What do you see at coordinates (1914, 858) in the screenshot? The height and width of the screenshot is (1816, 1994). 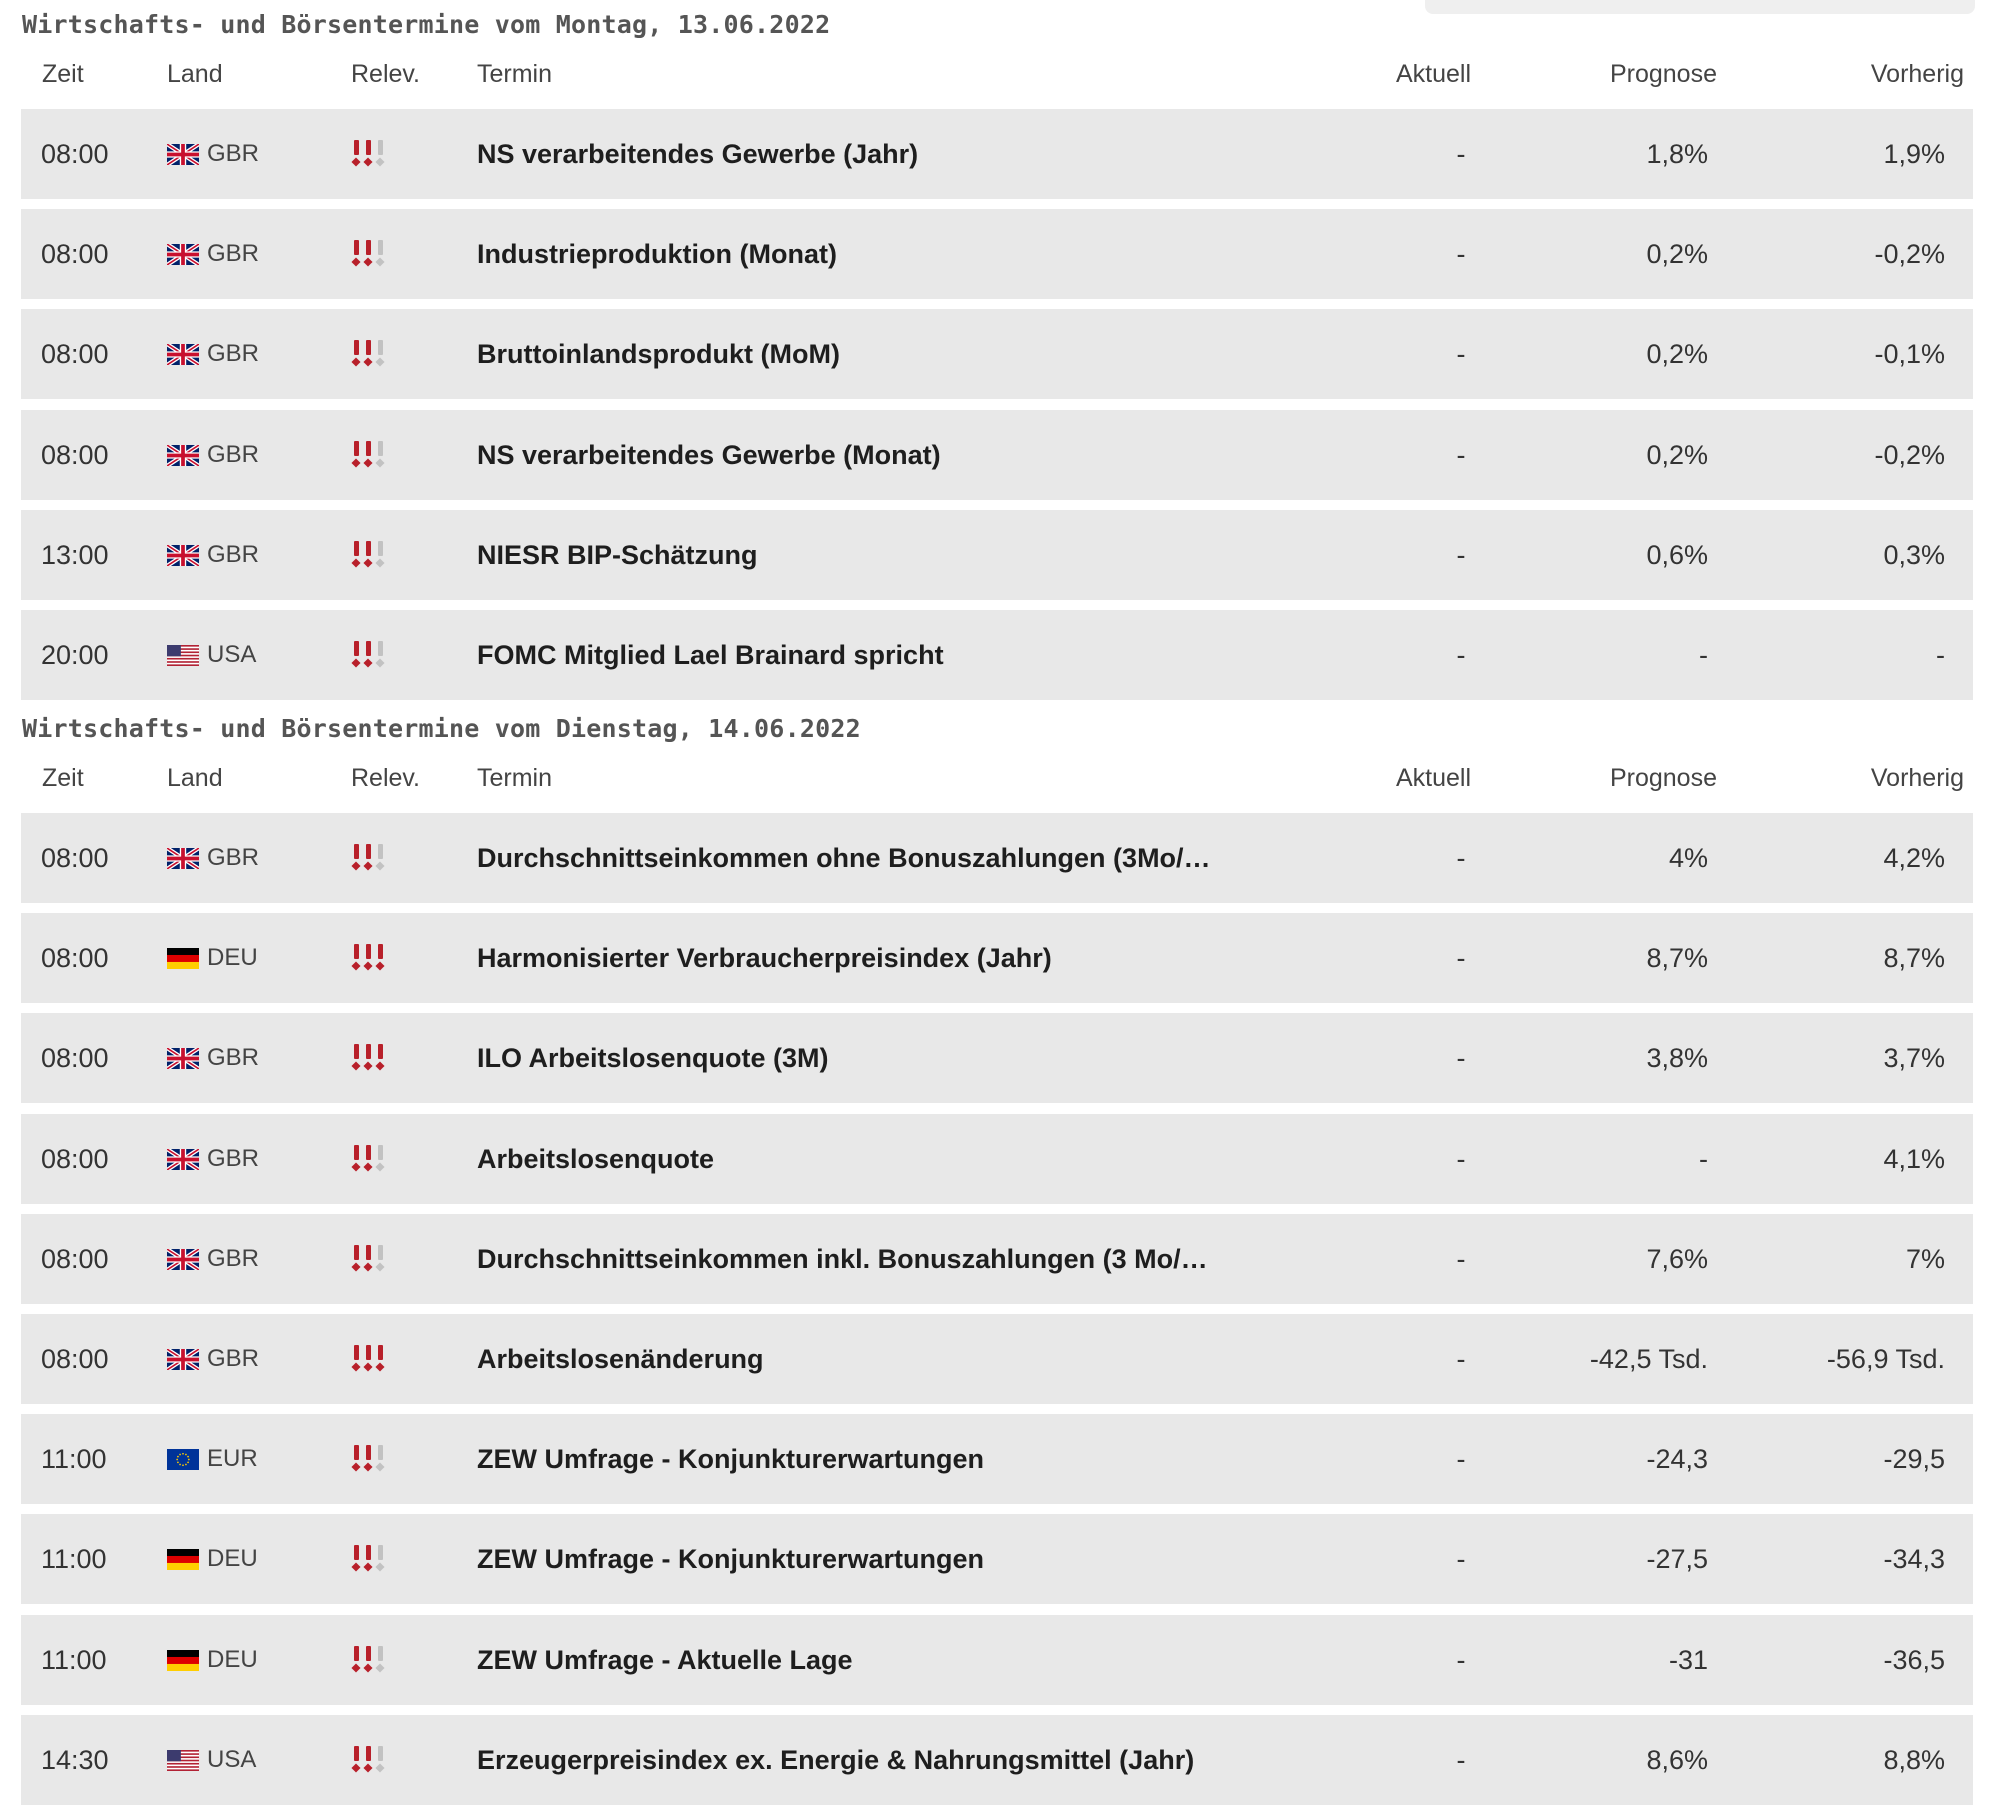 I see `value-vorherig: 4,2%` at bounding box center [1914, 858].